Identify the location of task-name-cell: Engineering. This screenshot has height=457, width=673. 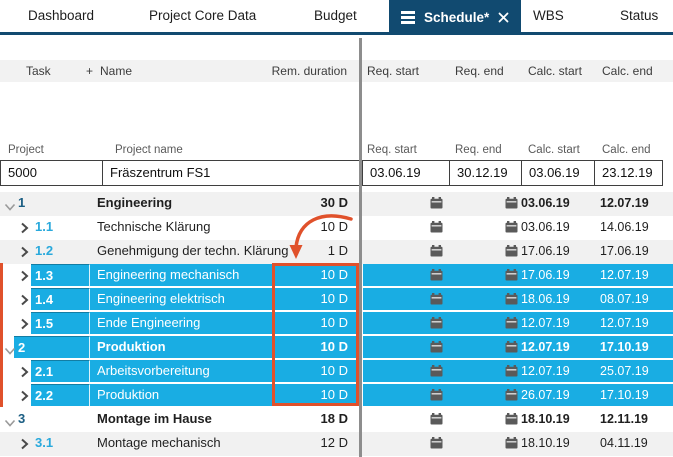
(135, 202).